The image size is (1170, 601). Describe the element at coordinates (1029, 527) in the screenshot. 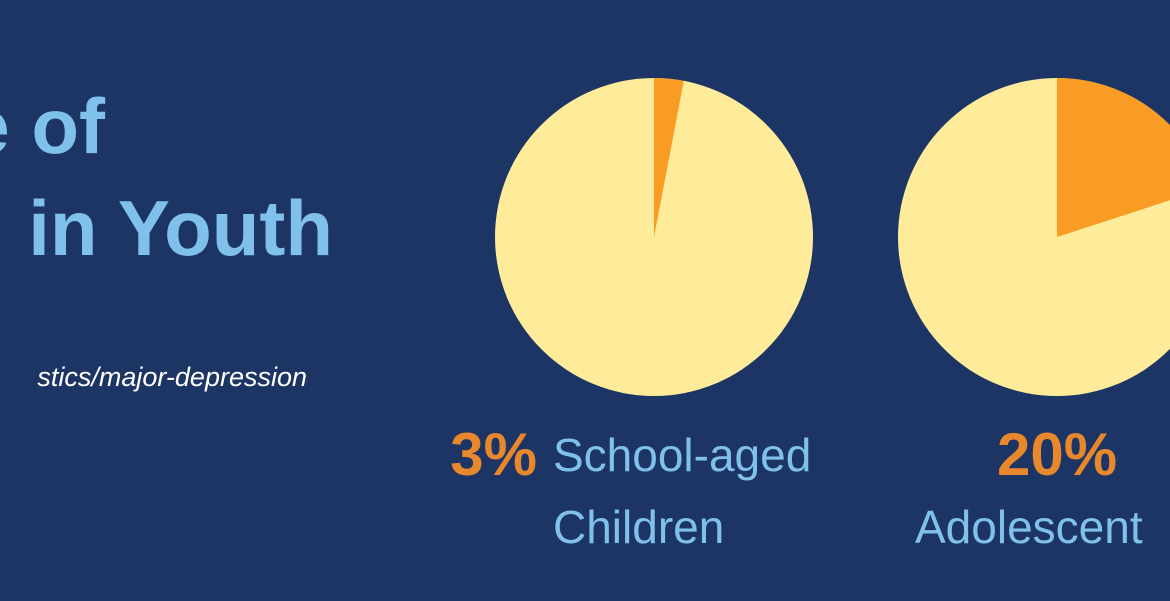

I see `category-label: Adolescent` at that location.